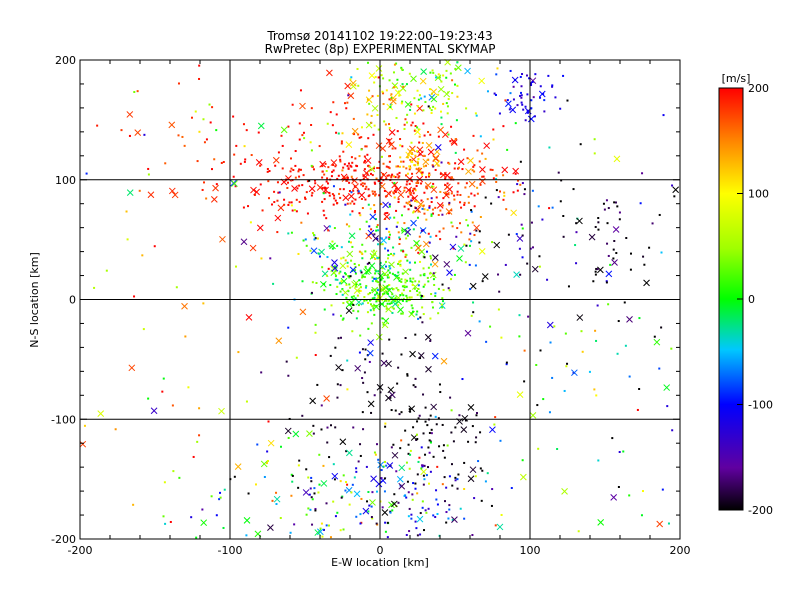 The width and height of the screenshot is (800, 600). Describe the element at coordinates (65, 180) in the screenshot. I see `y-tick-label: 100` at that location.